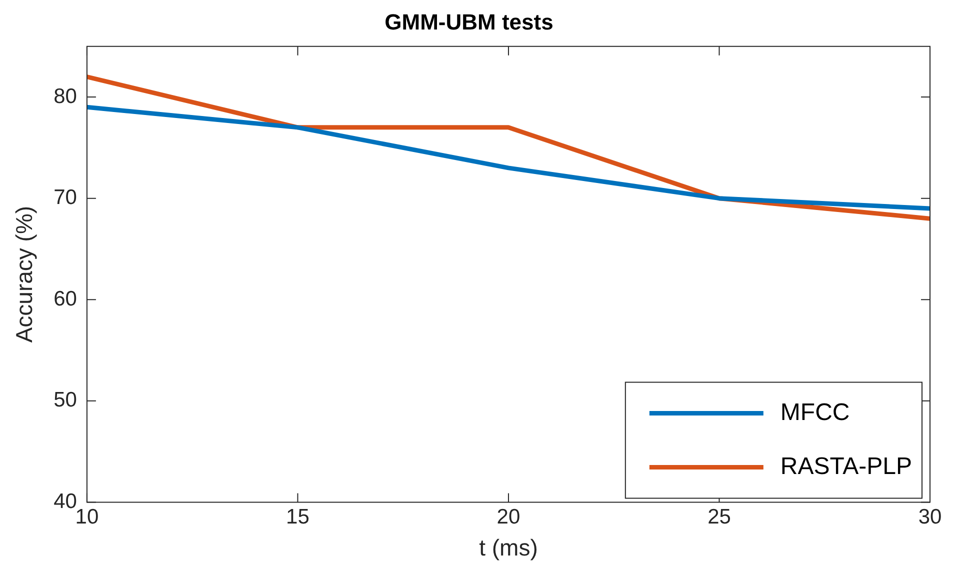 The image size is (956, 571). I want to click on y-tick-label: 80, so click(65, 96).